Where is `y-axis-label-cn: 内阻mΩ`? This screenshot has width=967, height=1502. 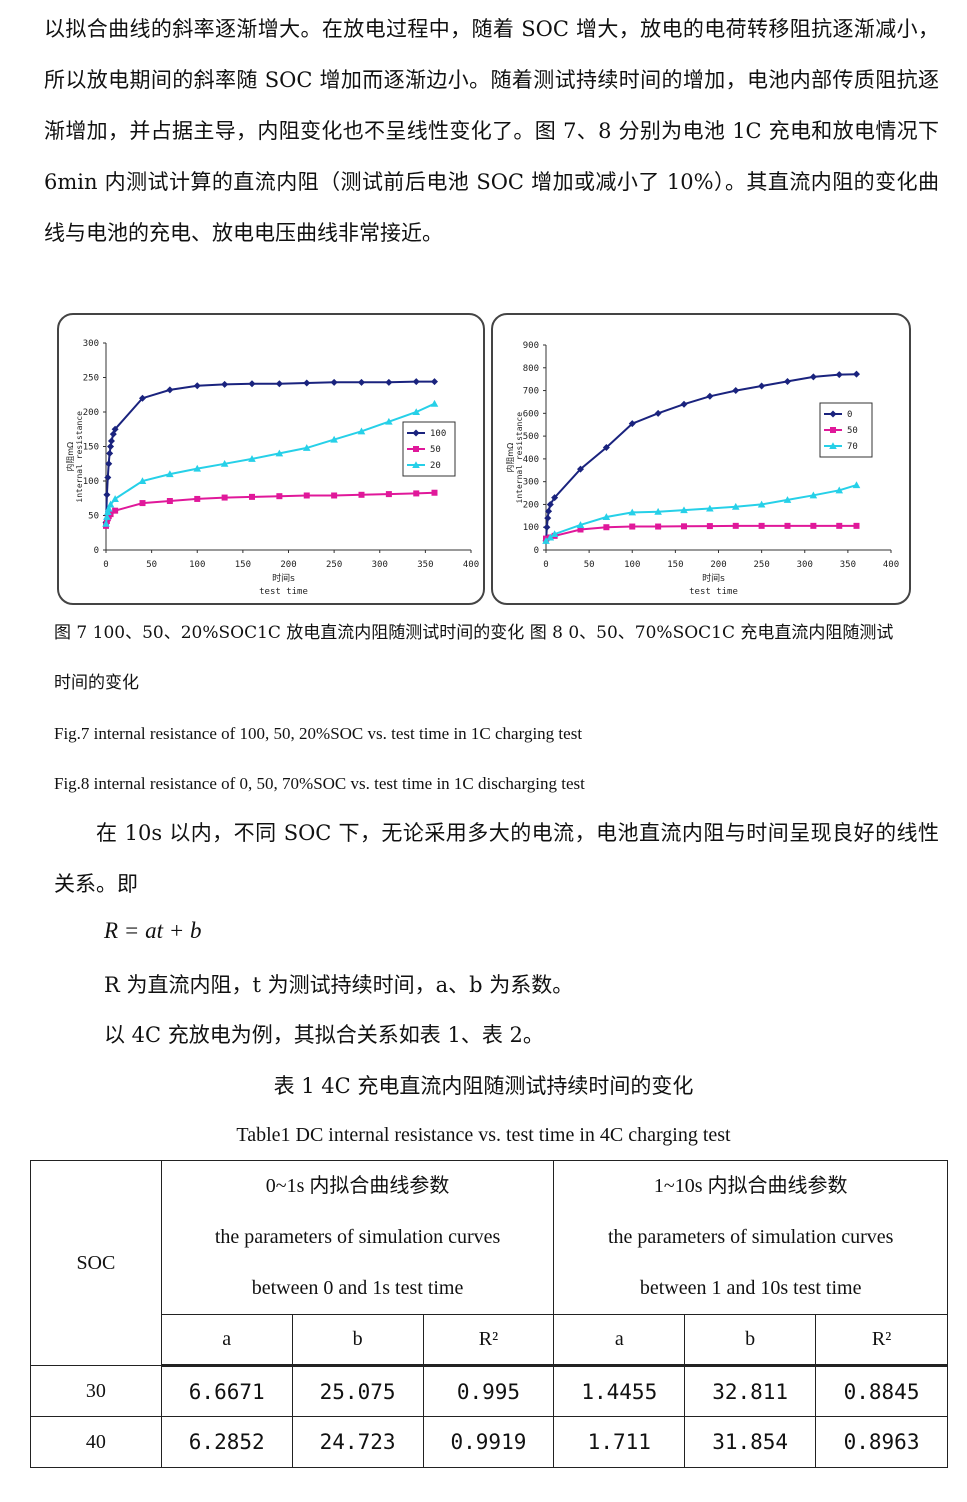 y-axis-label-cn: 内阻mΩ is located at coordinates (70, 457).